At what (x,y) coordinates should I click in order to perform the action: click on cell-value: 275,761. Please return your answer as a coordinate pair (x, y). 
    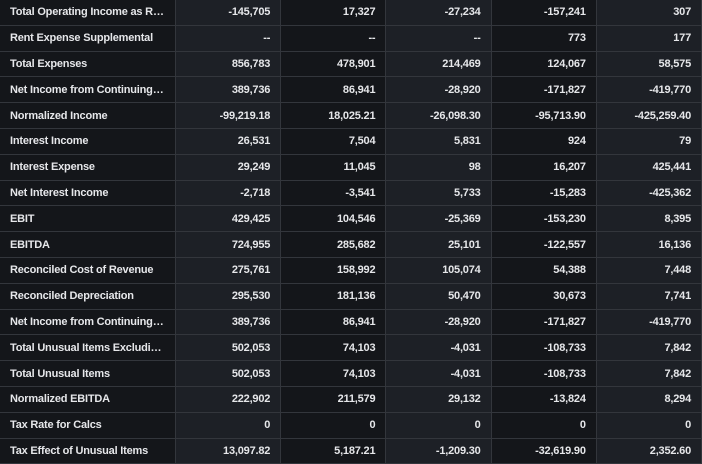
    Looking at the image, I should click on (228, 270).